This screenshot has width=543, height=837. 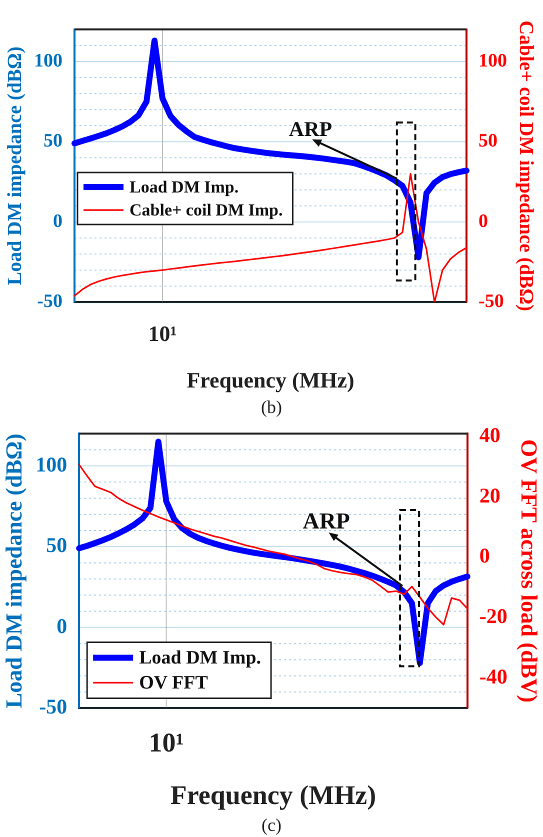 I want to click on y2-tick-label: 100, so click(x=492, y=61).